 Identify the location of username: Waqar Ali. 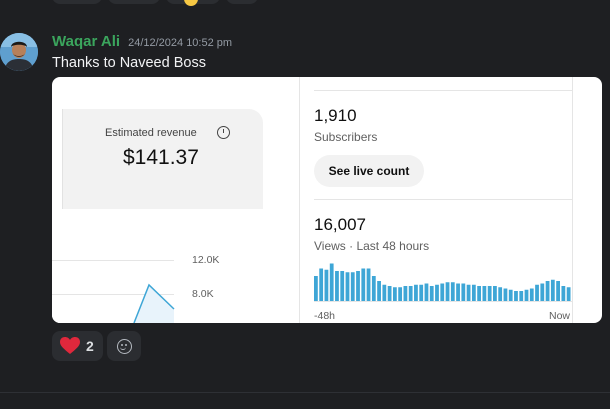
(86, 41).